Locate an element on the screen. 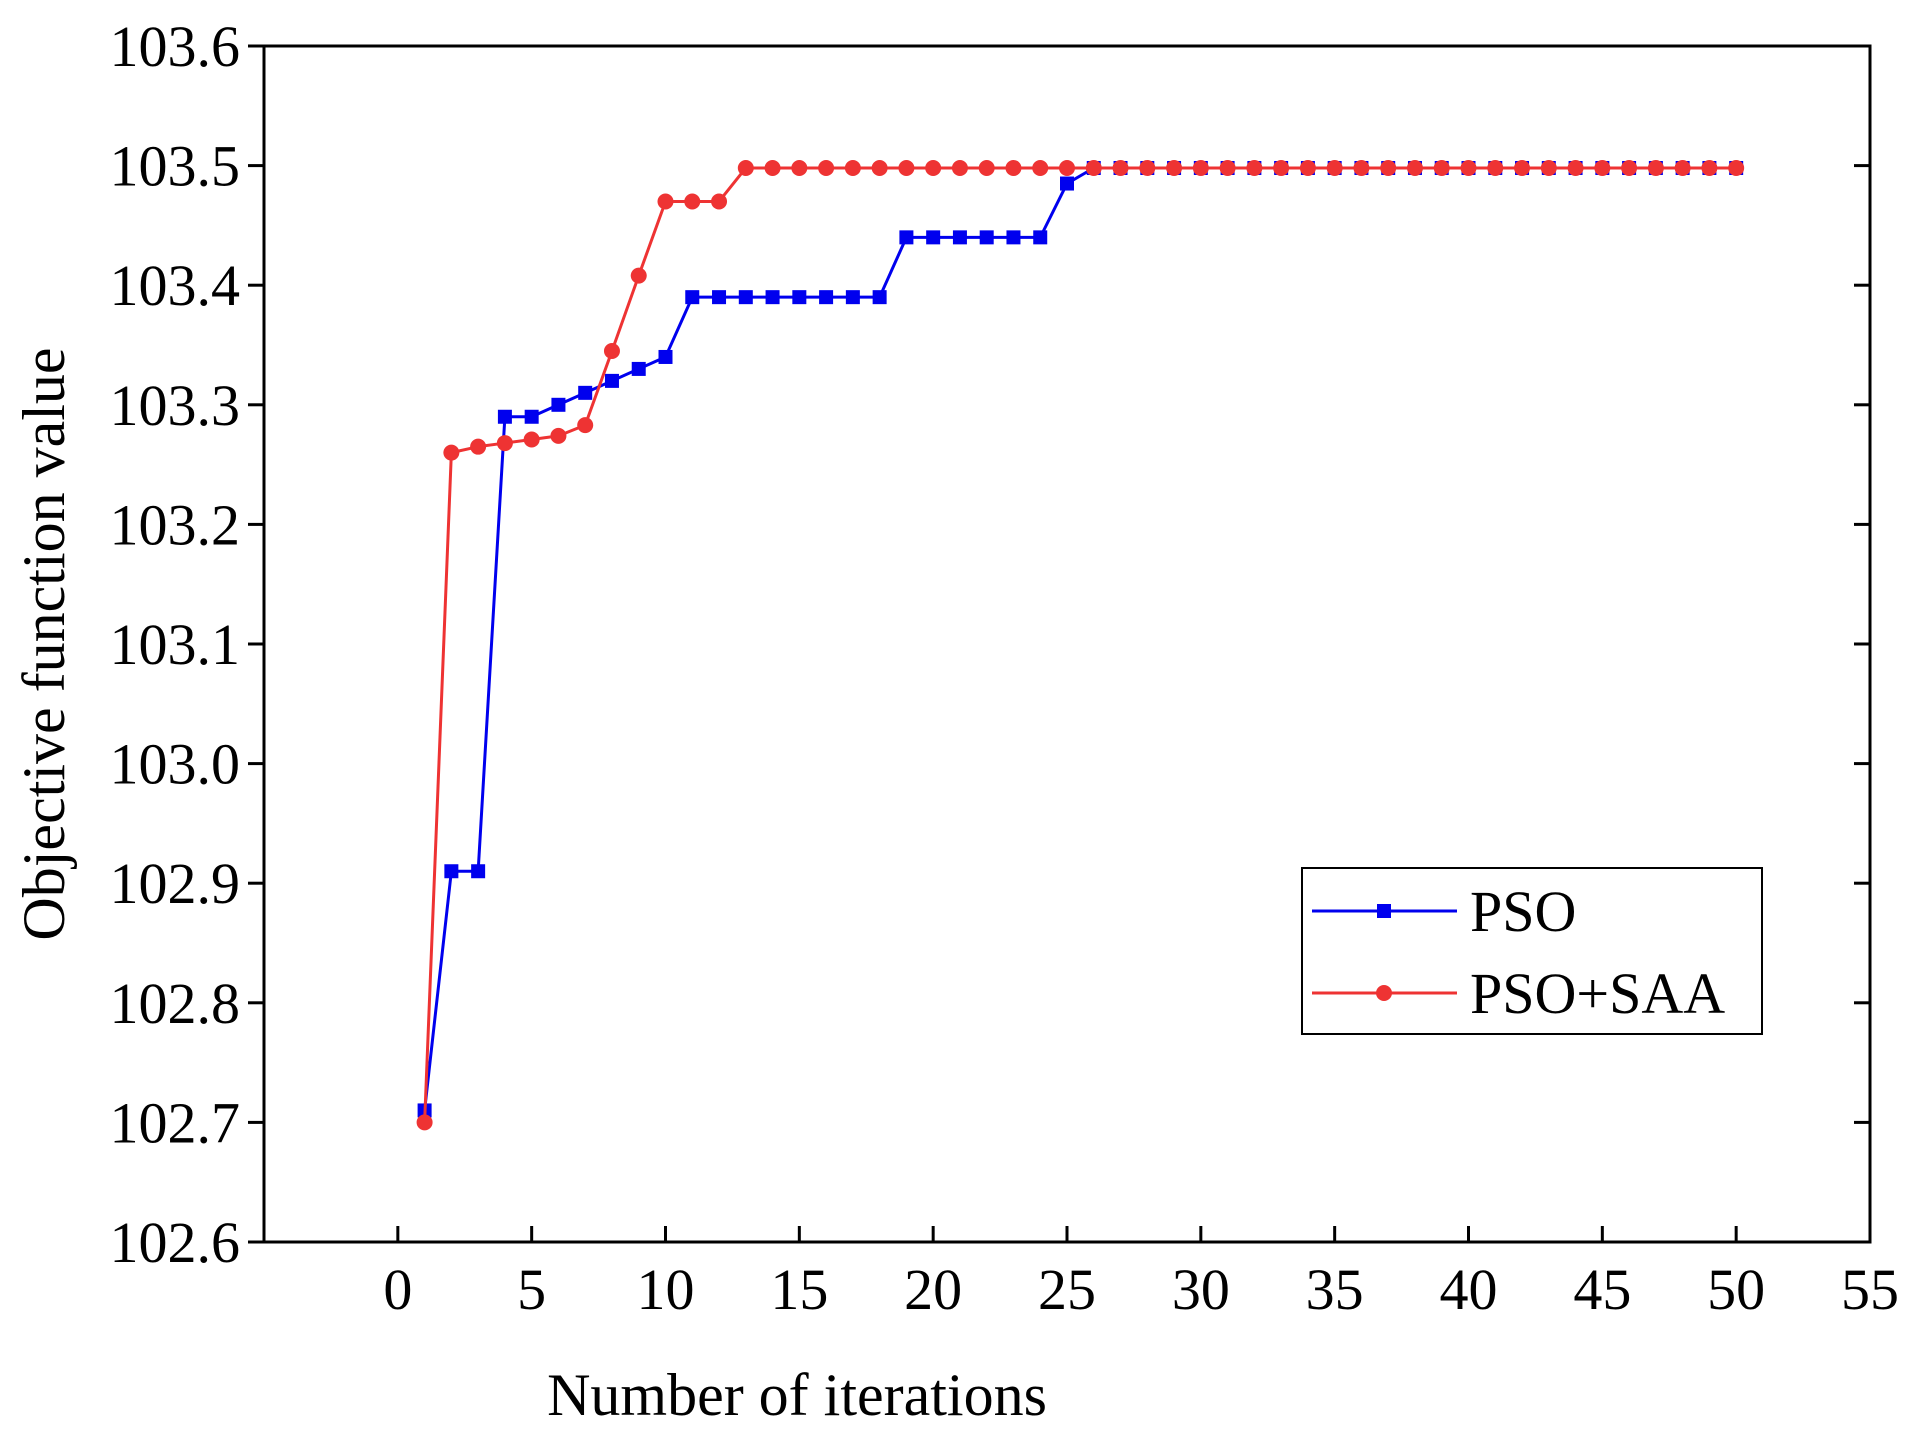 This screenshot has width=1911, height=1437. y-tick-label: 103.0 is located at coordinates (175, 764).